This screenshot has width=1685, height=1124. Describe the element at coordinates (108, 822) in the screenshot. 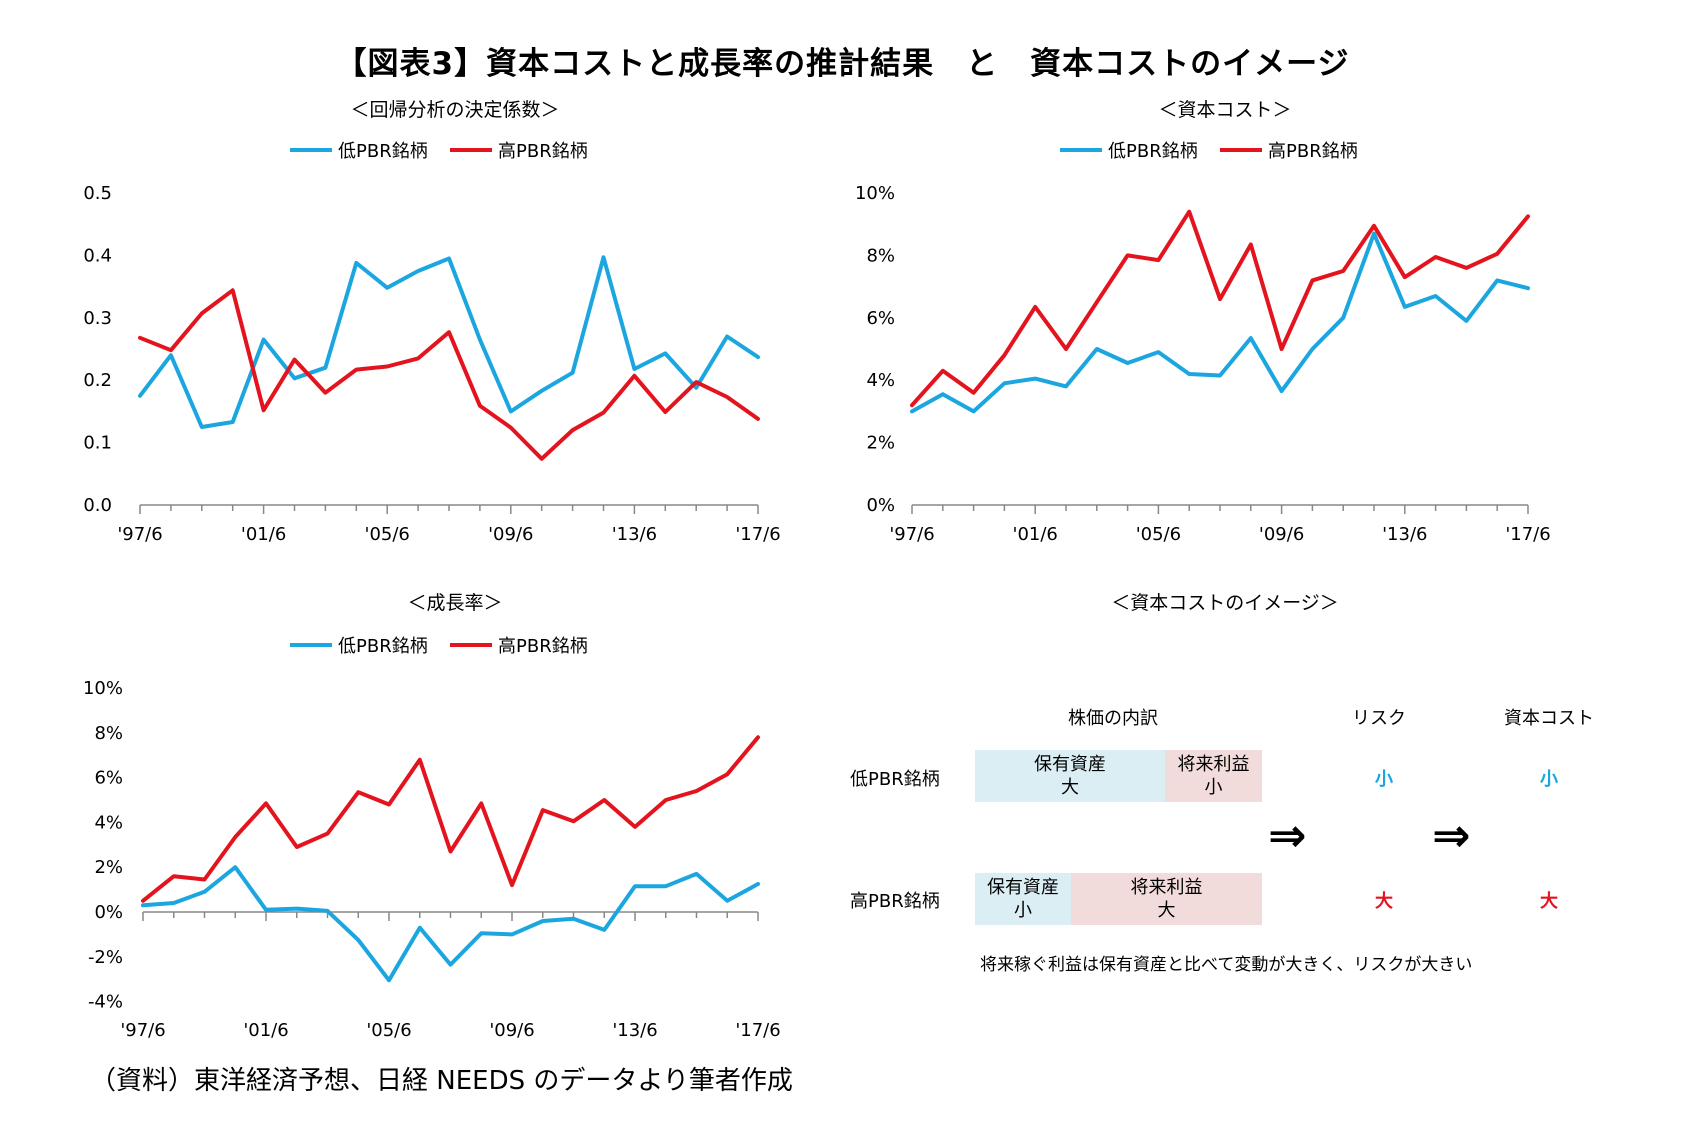

I see `y-tick-label-growth: 4%` at that location.